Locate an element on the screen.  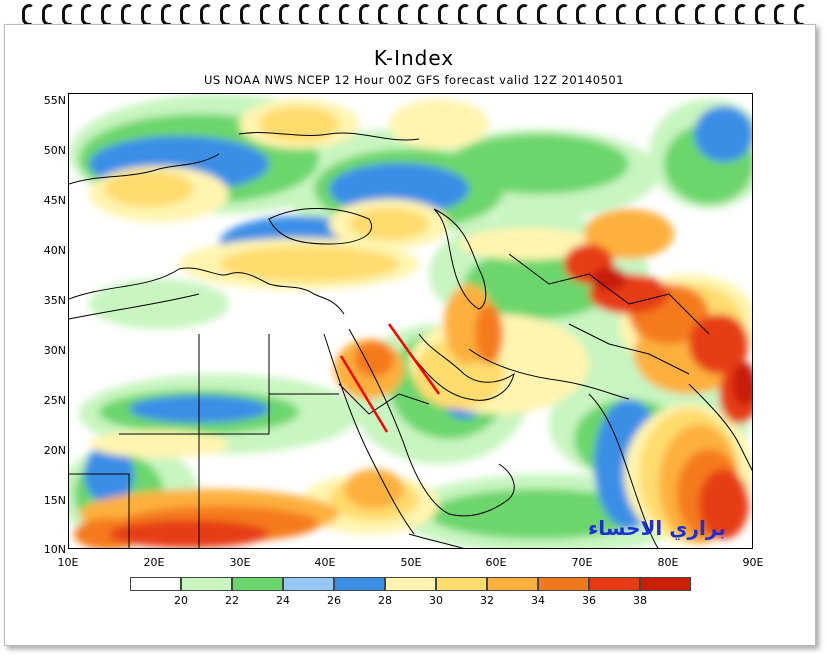
lat-label: 25N is located at coordinates (54, 400).